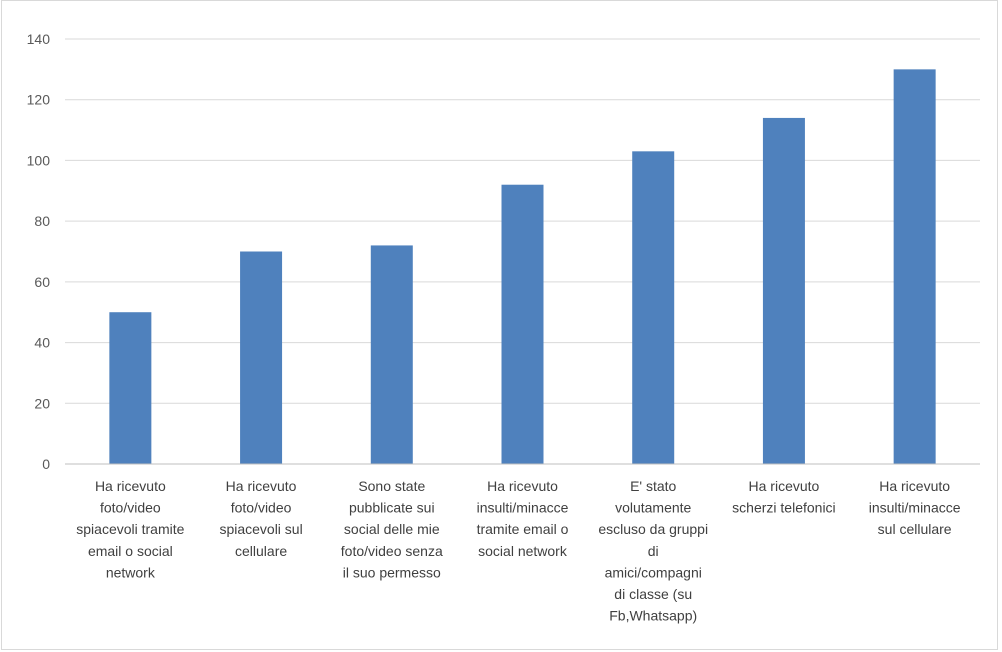 The image size is (1002, 652). Describe the element at coordinates (39, 251) in the screenshot. I see `y-axis-tick-labels: 0 20 40 60 80 100 120 140` at that location.